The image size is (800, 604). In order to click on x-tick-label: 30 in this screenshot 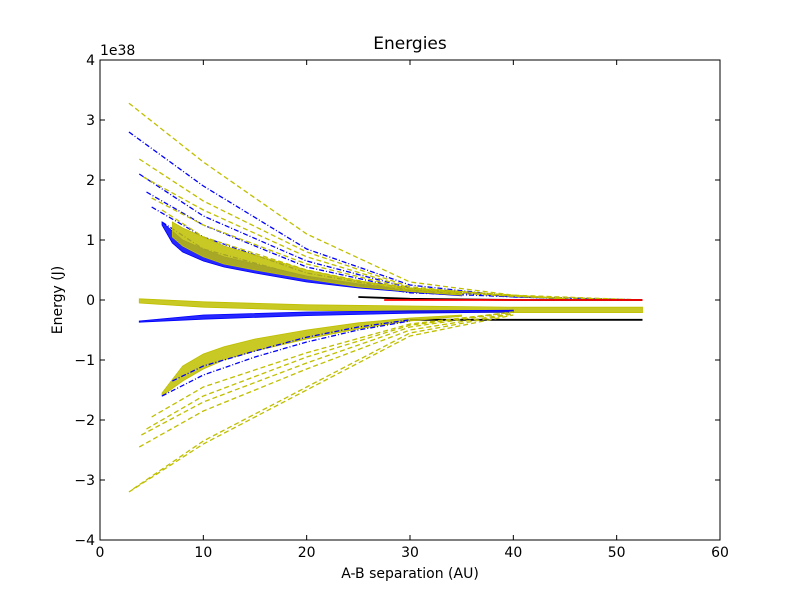, I will do `click(410, 553)`.